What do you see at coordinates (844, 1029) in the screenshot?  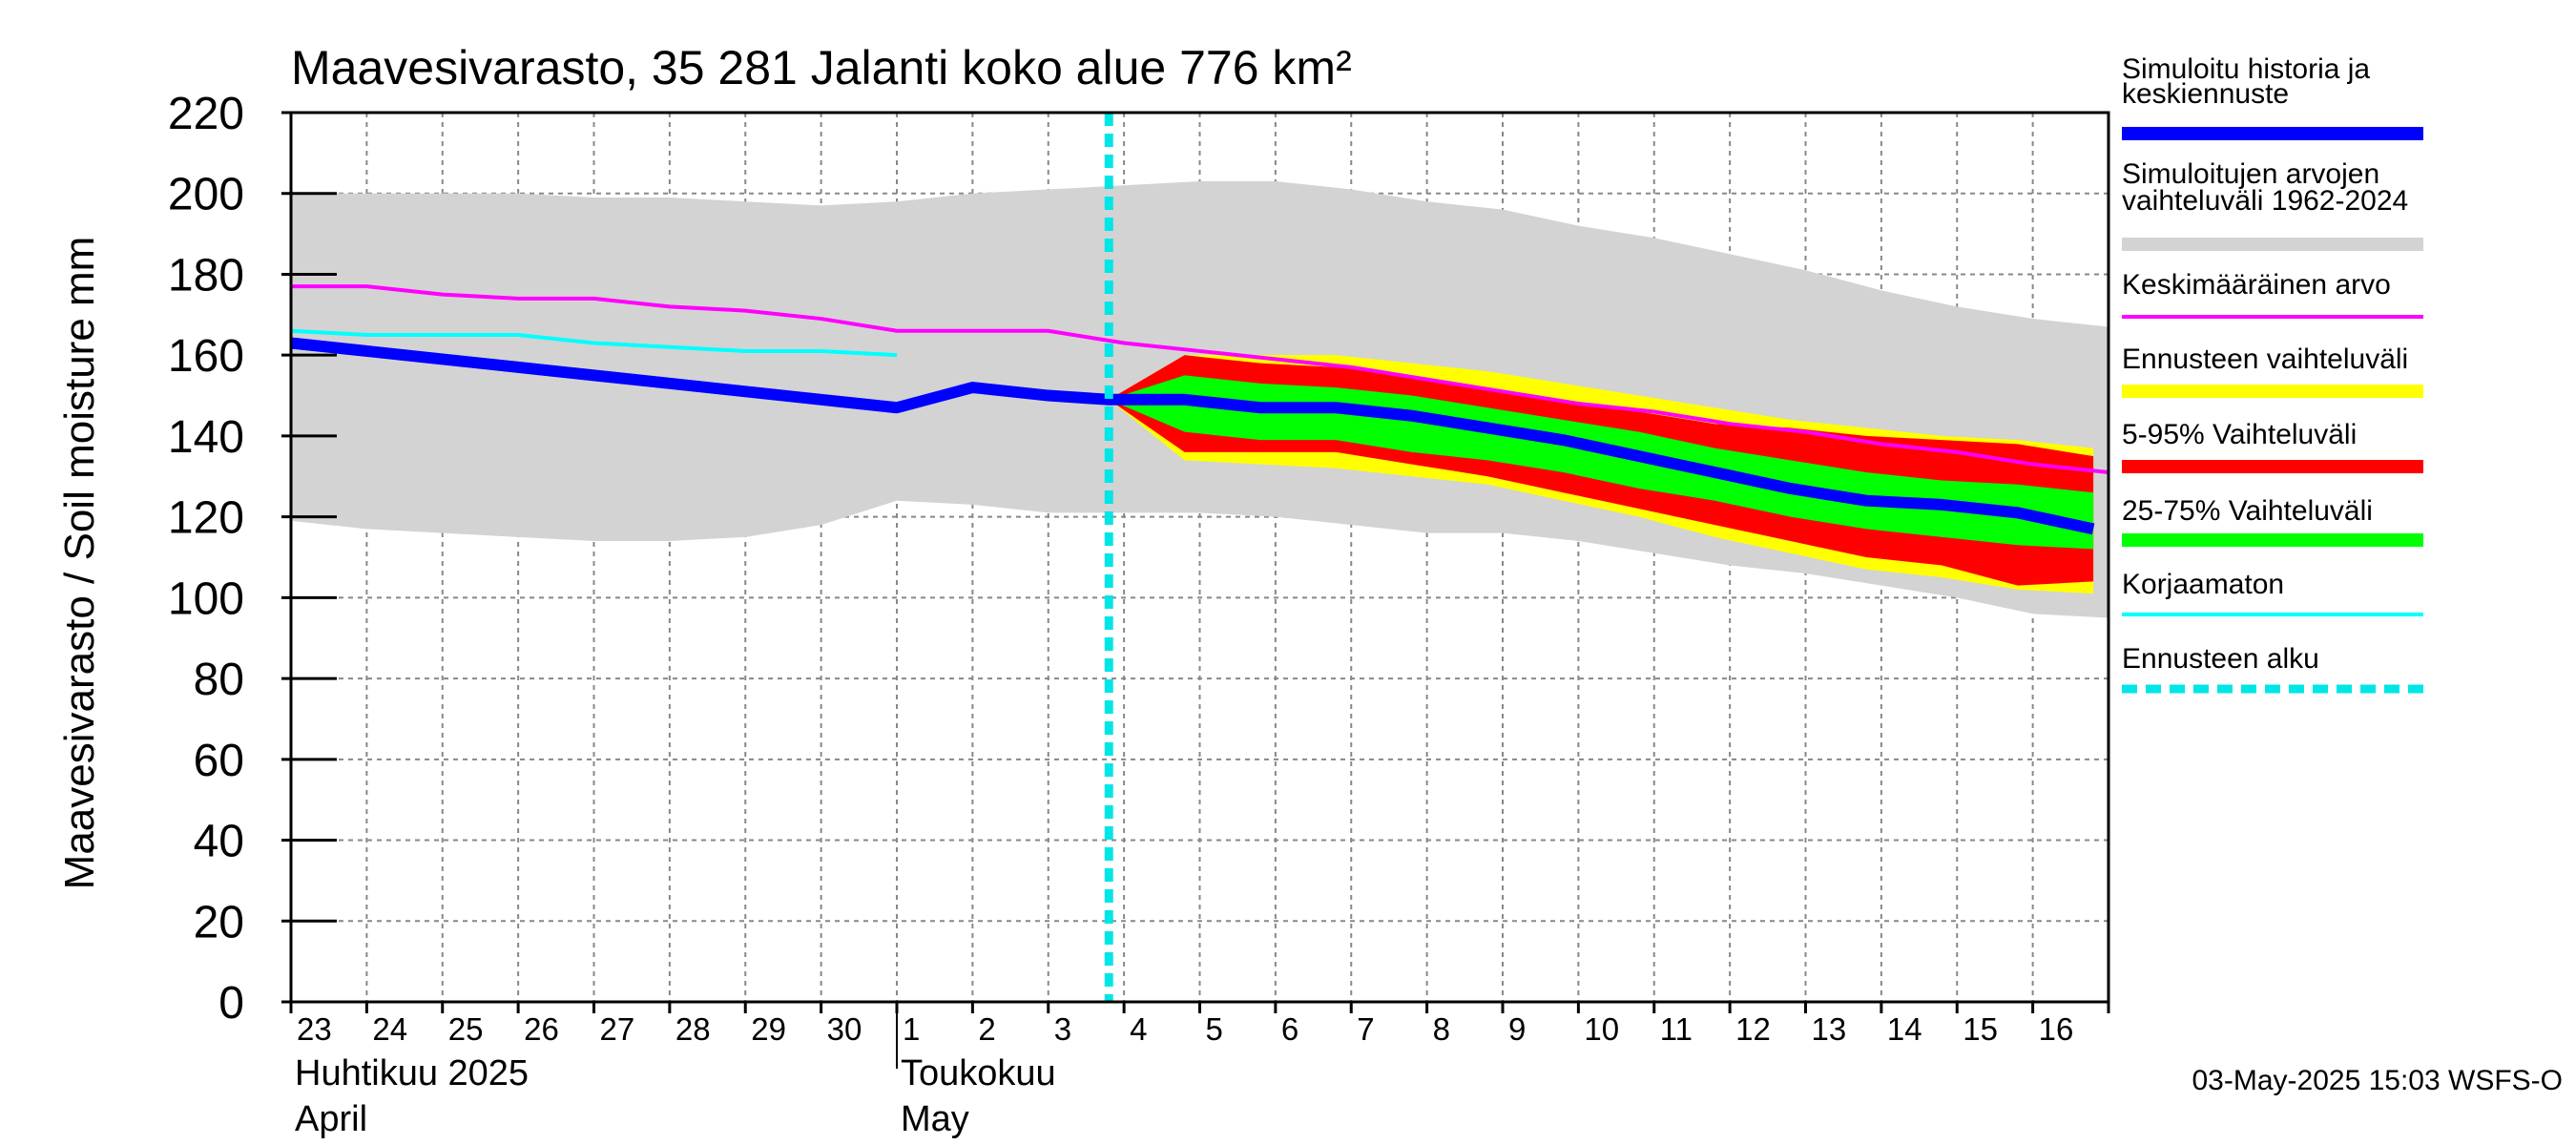 I see `x-tick-label: 30` at bounding box center [844, 1029].